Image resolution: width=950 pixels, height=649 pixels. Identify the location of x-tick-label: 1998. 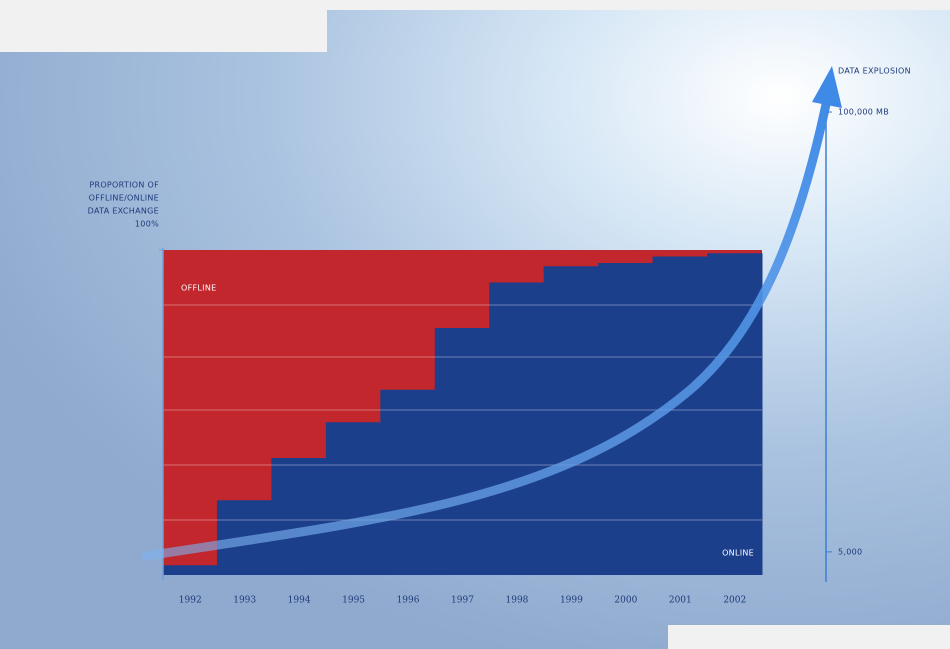
(517, 601).